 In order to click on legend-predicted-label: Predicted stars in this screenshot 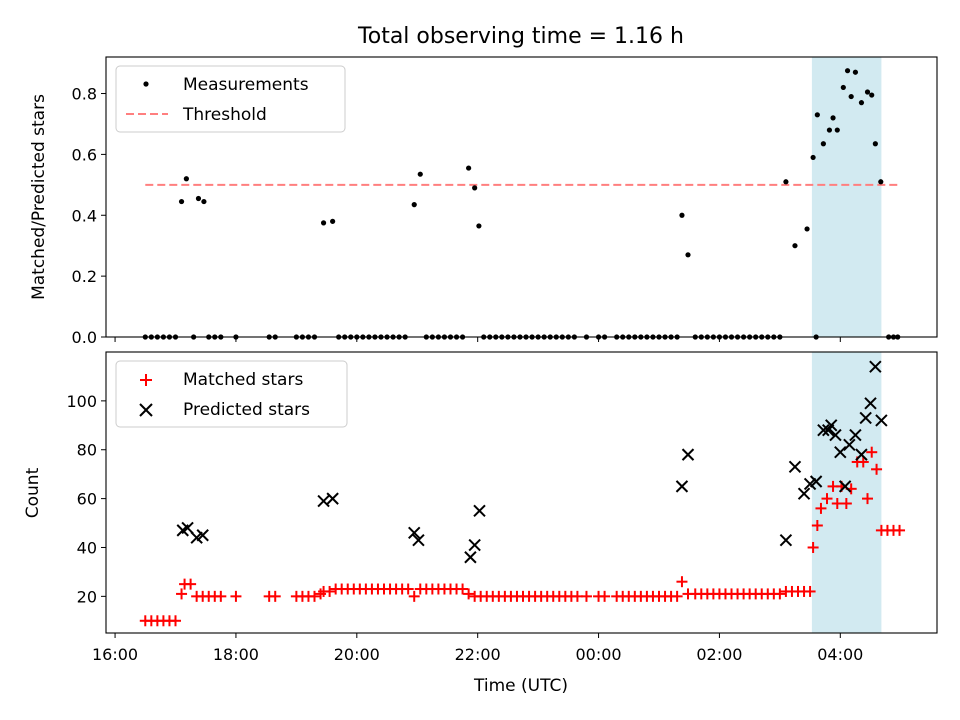, I will do `click(246, 410)`.